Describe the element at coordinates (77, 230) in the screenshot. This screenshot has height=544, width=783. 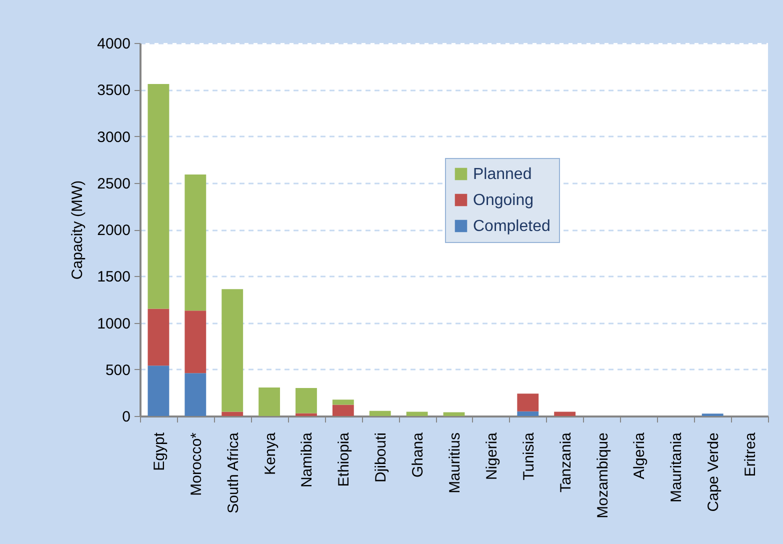
I see `y-axis-title: Capacity (MW)` at that location.